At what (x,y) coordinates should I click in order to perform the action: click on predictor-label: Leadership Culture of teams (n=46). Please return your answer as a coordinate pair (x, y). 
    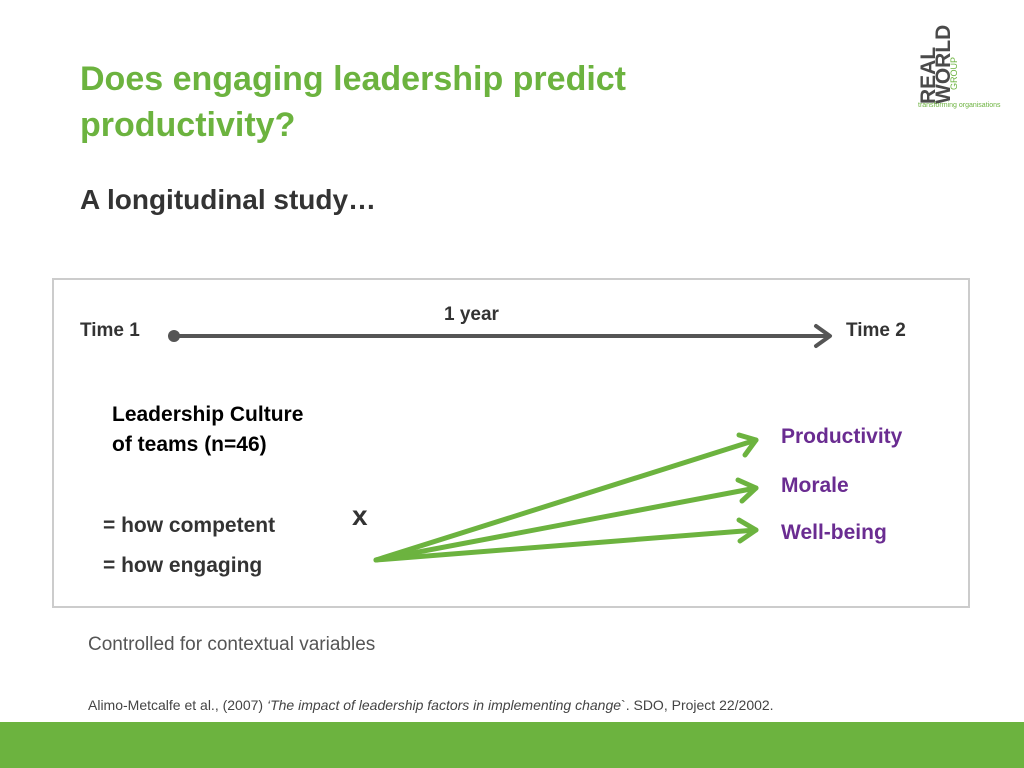
    Looking at the image, I should click on (208, 429).